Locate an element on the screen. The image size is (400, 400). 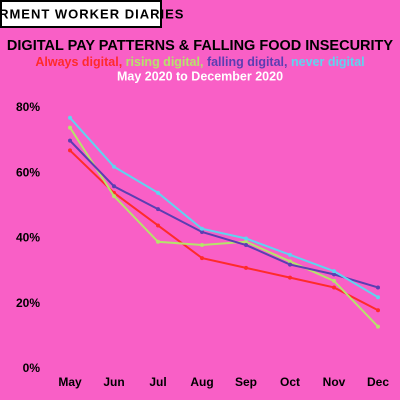
x-tick-label: Oct is located at coordinates (290, 382).